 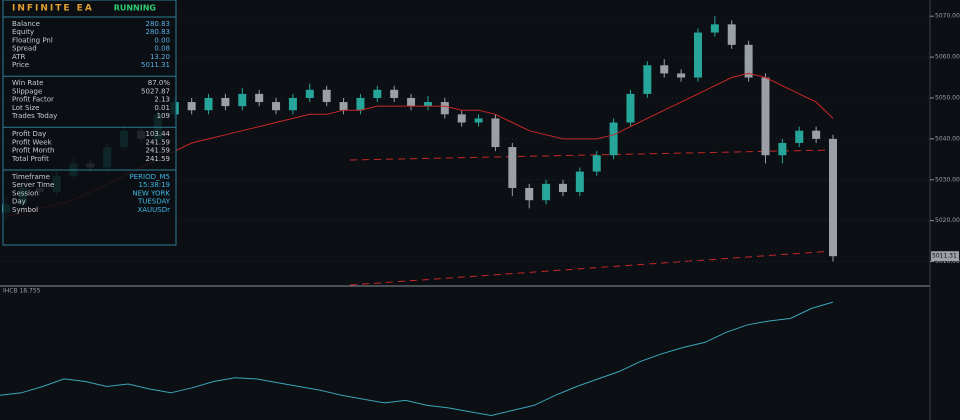 I want to click on panel-value: 15:38:19, so click(x=154, y=185).